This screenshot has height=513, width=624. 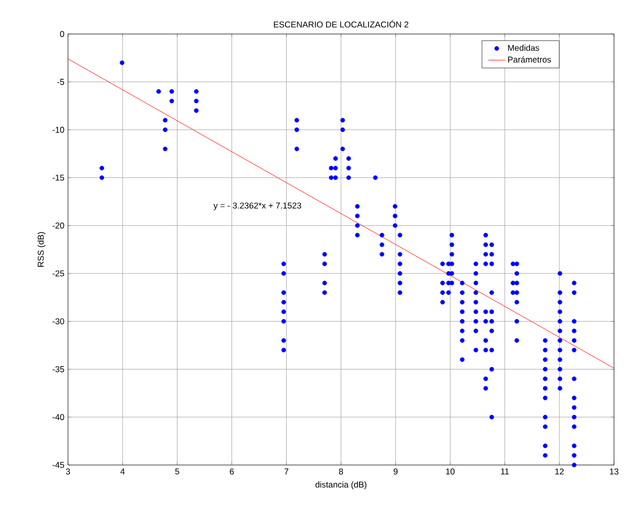 What do you see at coordinates (341, 471) in the screenshot?
I see `x-tick-label: 8` at bounding box center [341, 471].